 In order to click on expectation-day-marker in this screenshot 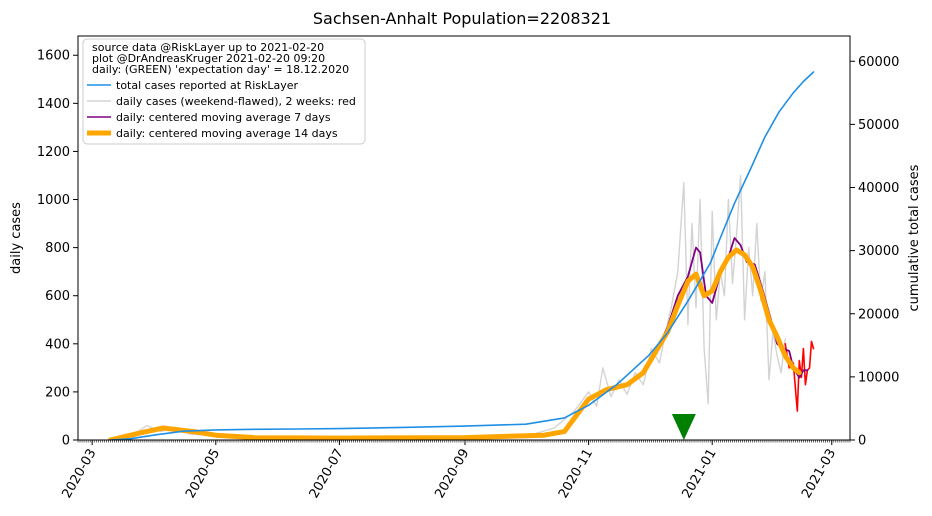, I will do `click(683, 426)`.